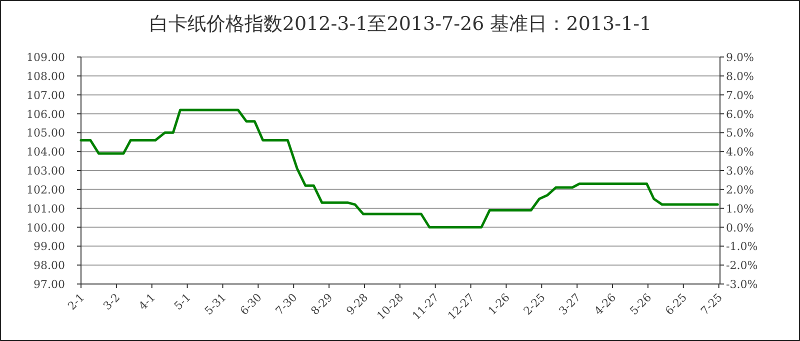  What do you see at coordinates (45, 76) in the screenshot?
I see `y-tick-label: 108.00` at bounding box center [45, 76].